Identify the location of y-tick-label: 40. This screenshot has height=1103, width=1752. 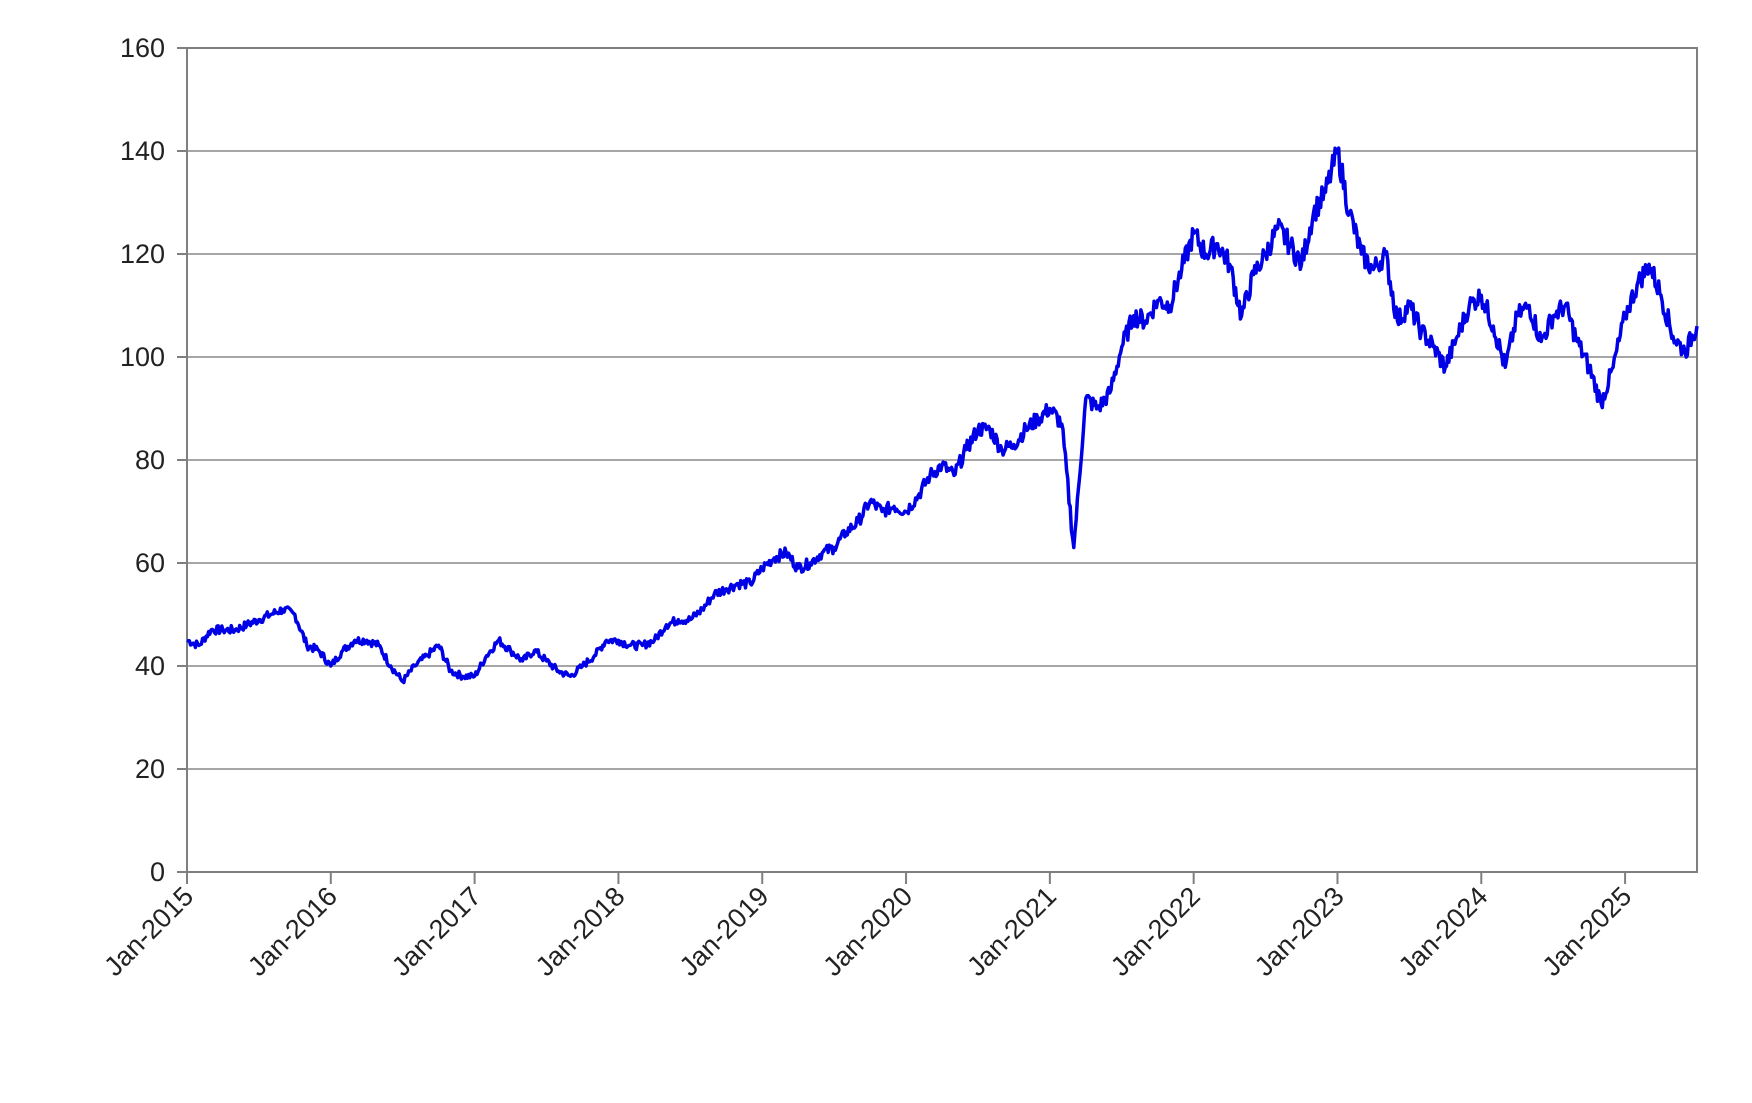
(150, 666).